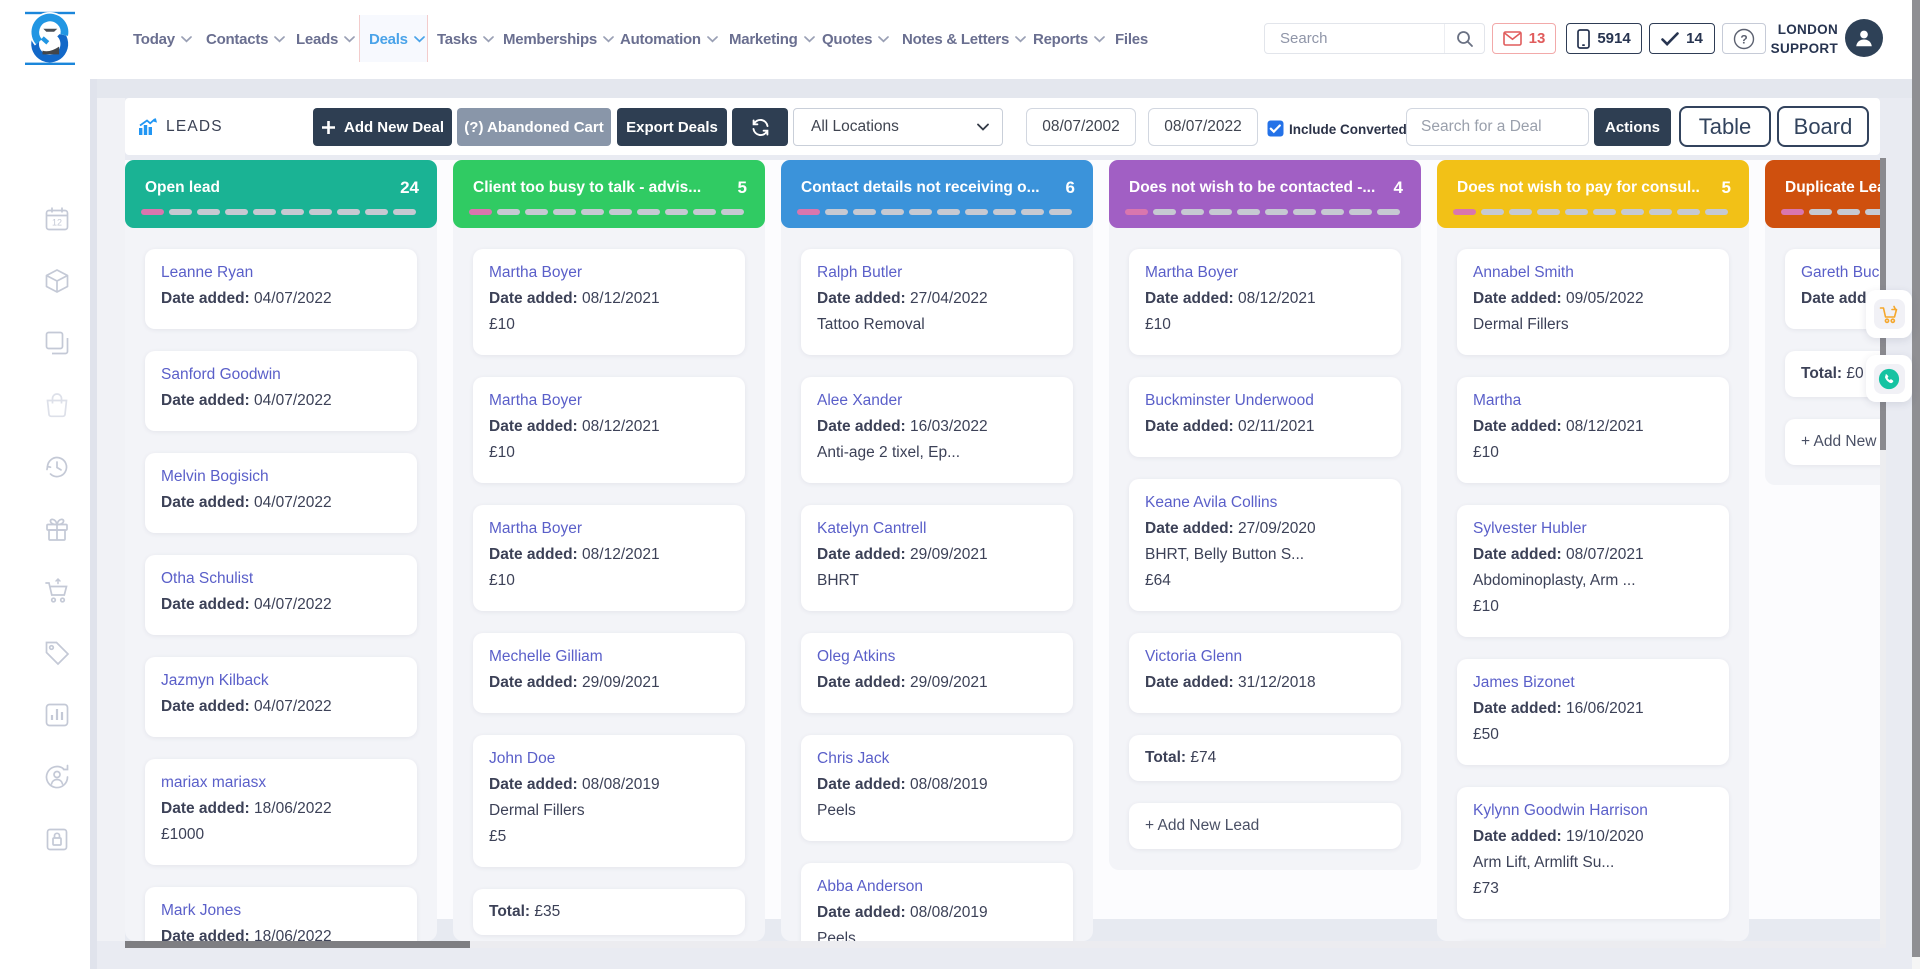 Image resolution: width=1920 pixels, height=969 pixels. I want to click on svg-text: 12, so click(57, 223).